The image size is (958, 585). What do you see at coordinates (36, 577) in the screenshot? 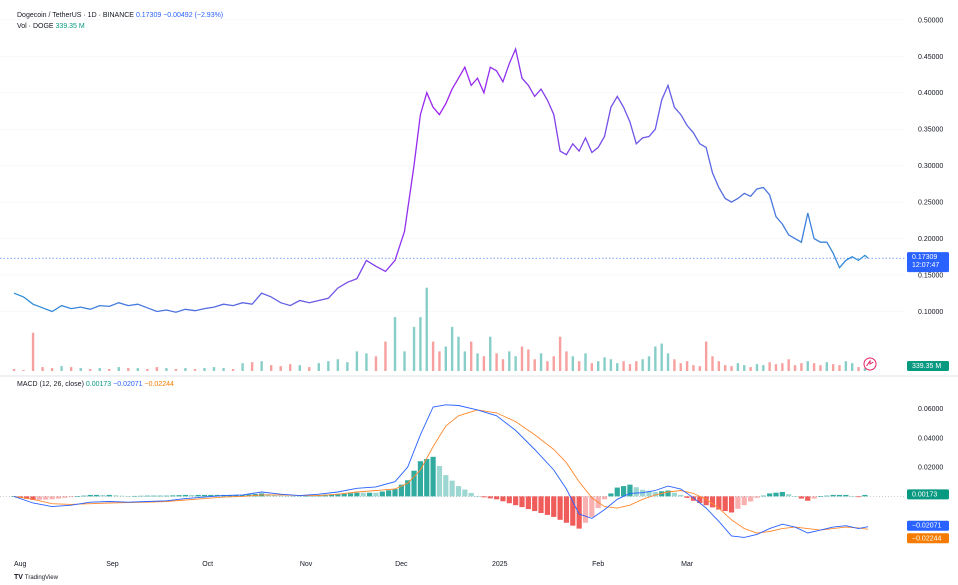
I see `tradingview-logo: TV TradingView` at bounding box center [36, 577].